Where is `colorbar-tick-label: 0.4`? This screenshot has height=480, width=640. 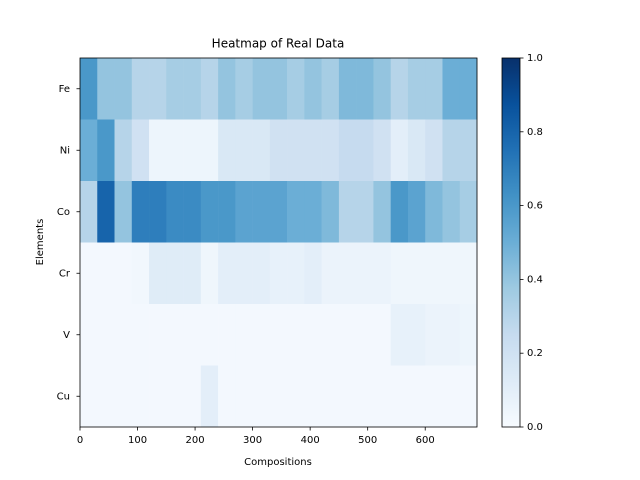
colorbar-tick-label: 0.4 is located at coordinates (535, 279).